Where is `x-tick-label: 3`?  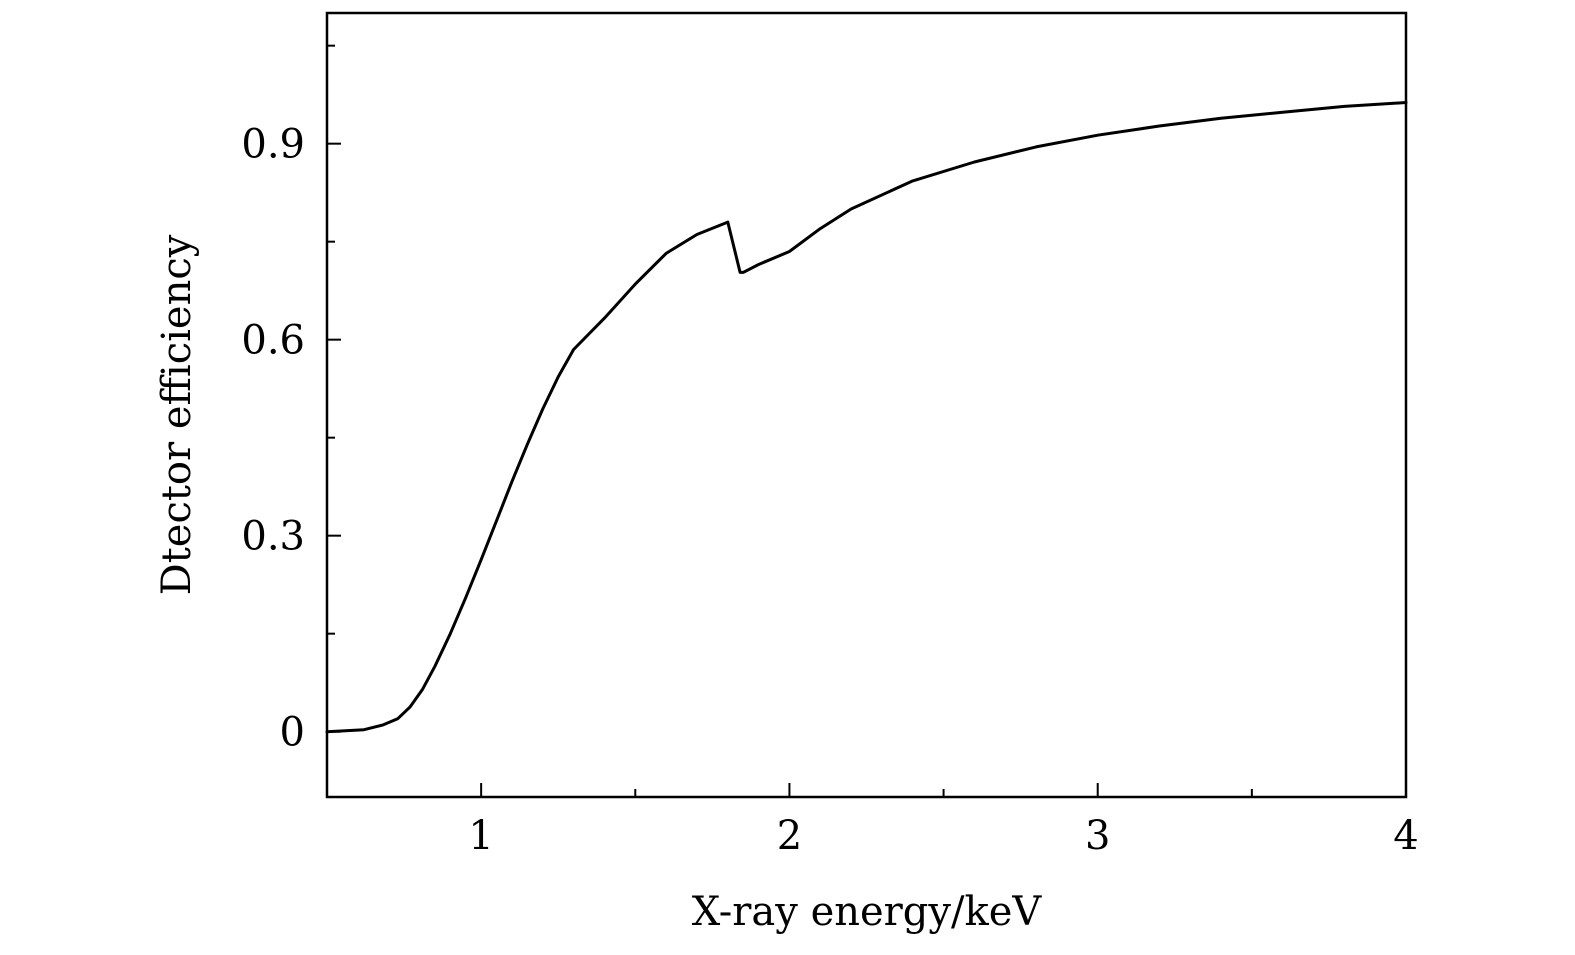
x-tick-label: 3 is located at coordinates (1097, 836).